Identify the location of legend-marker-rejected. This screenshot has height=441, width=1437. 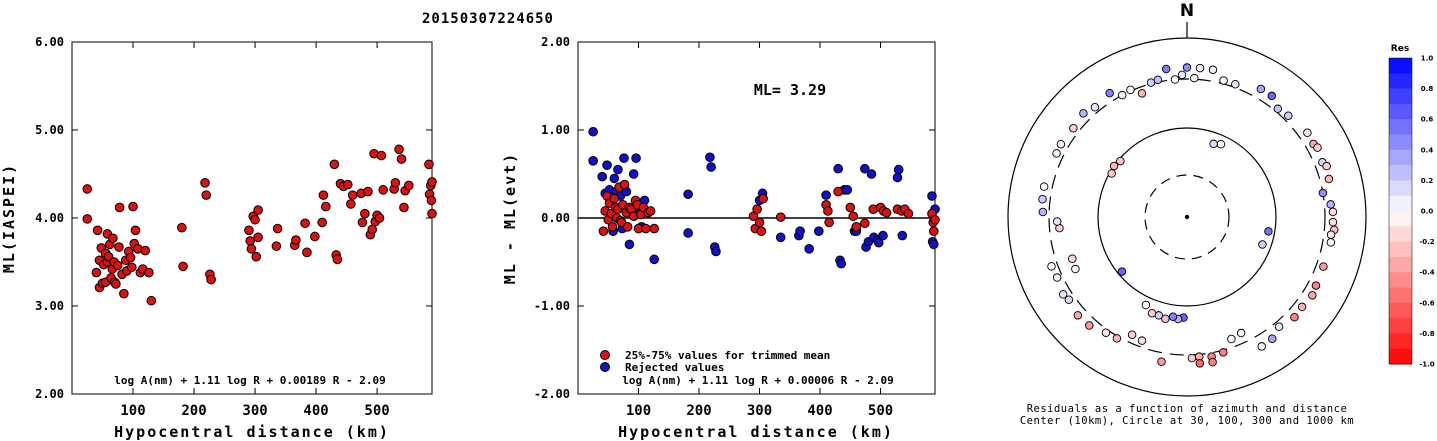
(605, 367).